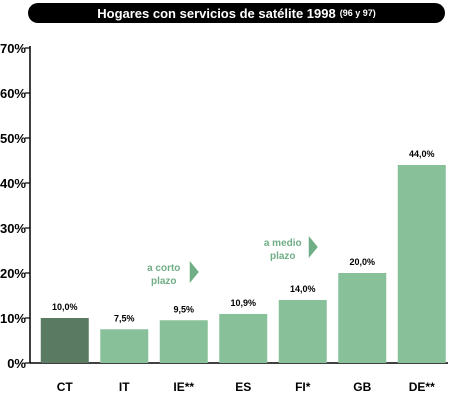 Image resolution: width=450 pixels, height=400 pixels. Describe the element at coordinates (16, 363) in the screenshot. I see `y-tick-label: 0%` at that location.